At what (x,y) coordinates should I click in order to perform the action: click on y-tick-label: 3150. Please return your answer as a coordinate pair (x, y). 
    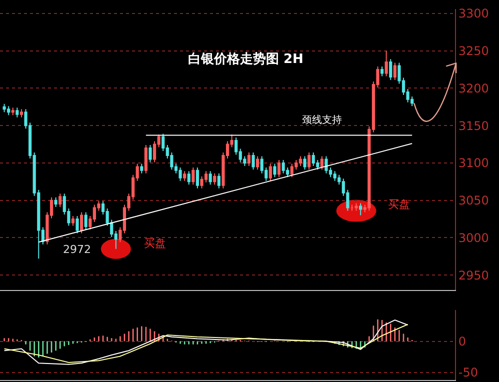
    Looking at the image, I should click on (473, 125).